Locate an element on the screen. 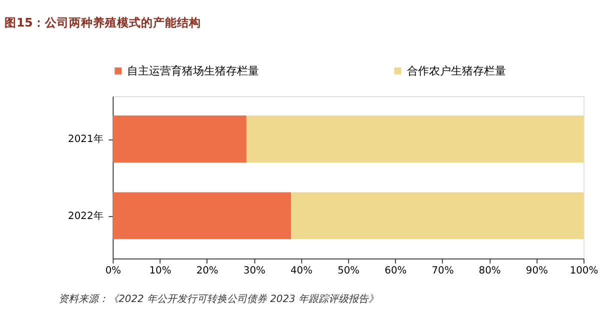  x-tick-label: 70% is located at coordinates (443, 270).